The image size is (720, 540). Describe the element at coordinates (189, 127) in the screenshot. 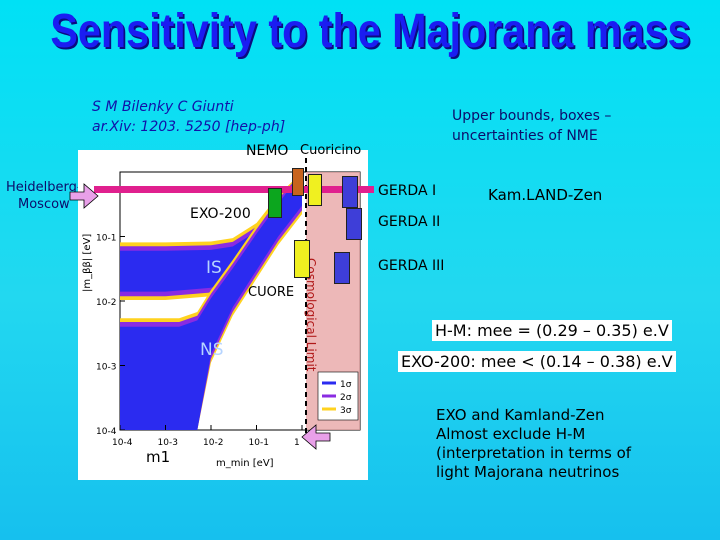

I see `citation-reference: ar.Xiv: 1203. 5250 [hep-ph]` at that location.